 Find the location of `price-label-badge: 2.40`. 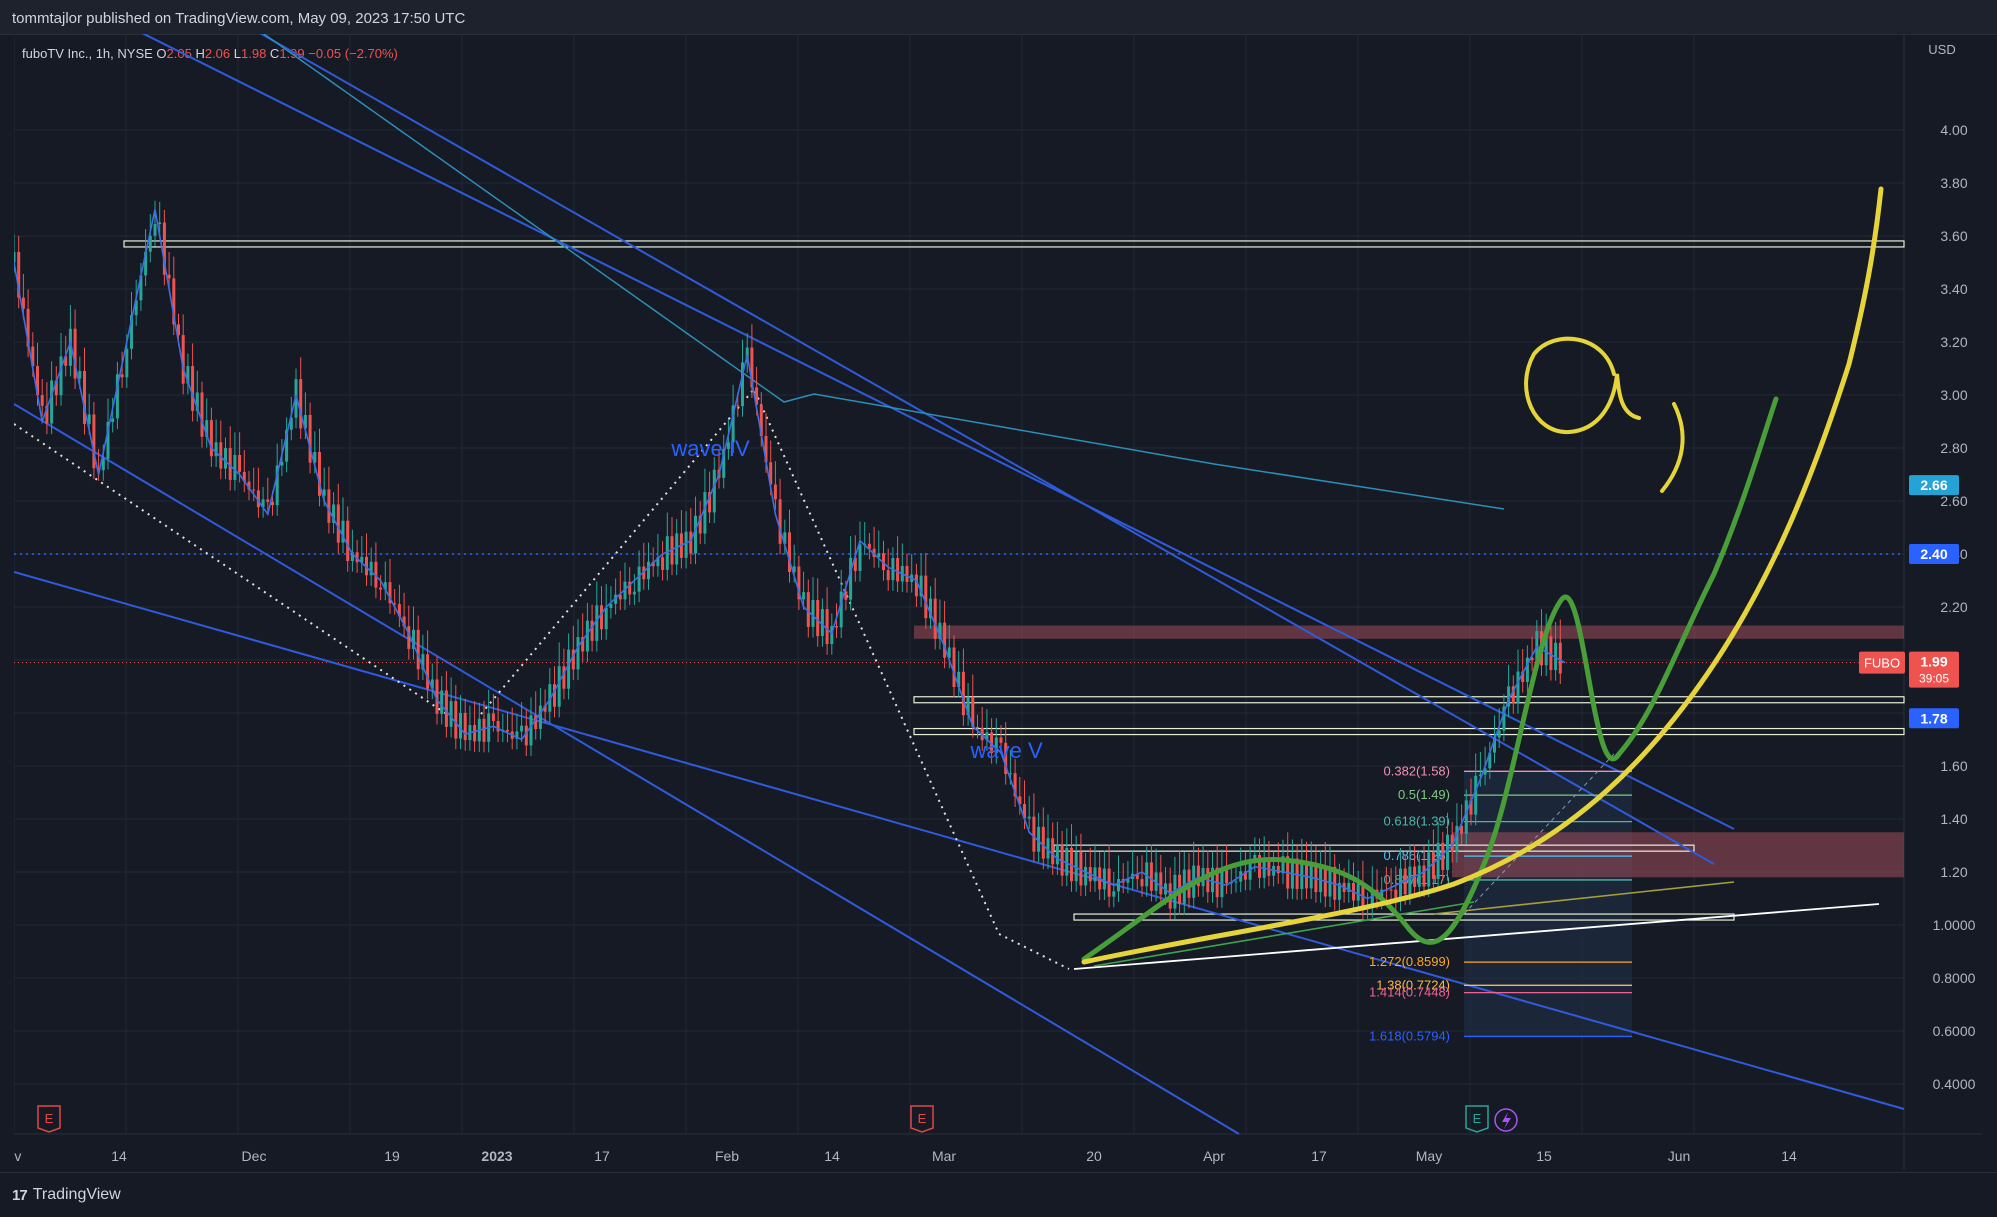

price-label-badge: 2.40 is located at coordinates (1934, 554).